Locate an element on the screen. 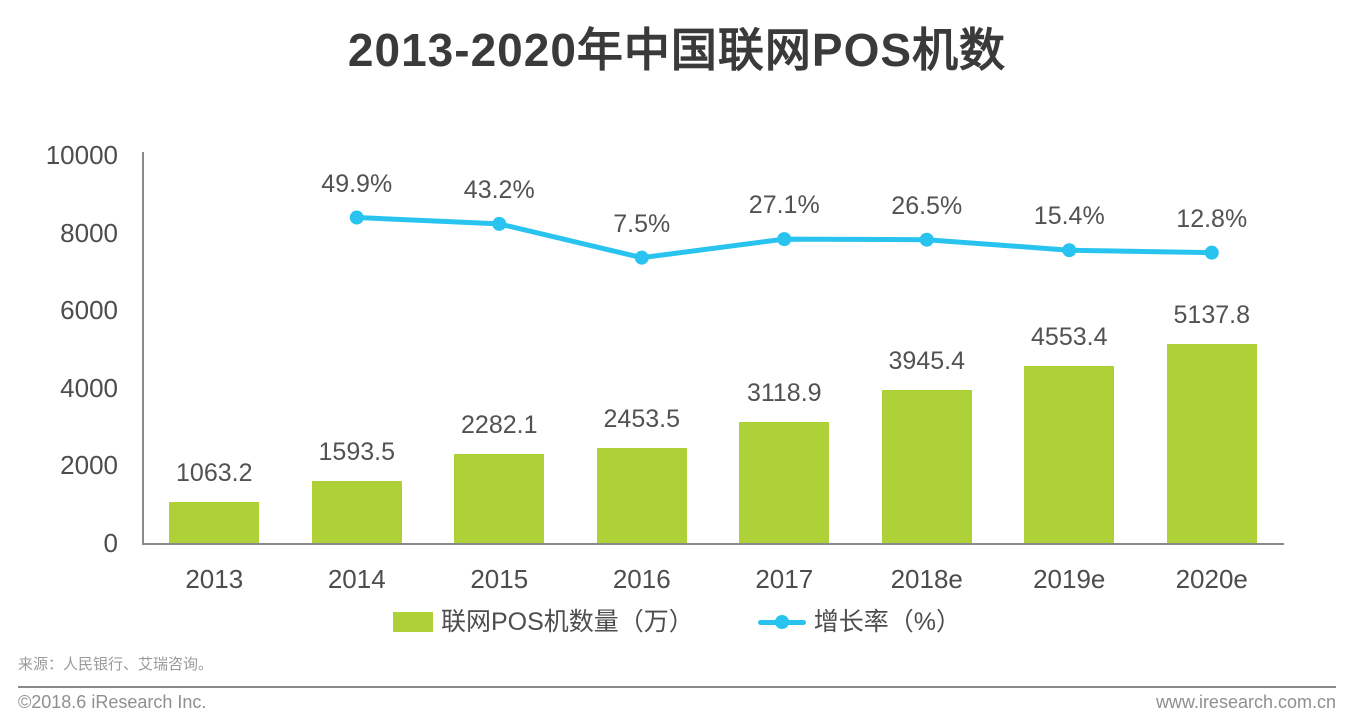 The height and width of the screenshot is (722, 1354). bar-value-label: 4553.4 is located at coordinates (1069, 337).